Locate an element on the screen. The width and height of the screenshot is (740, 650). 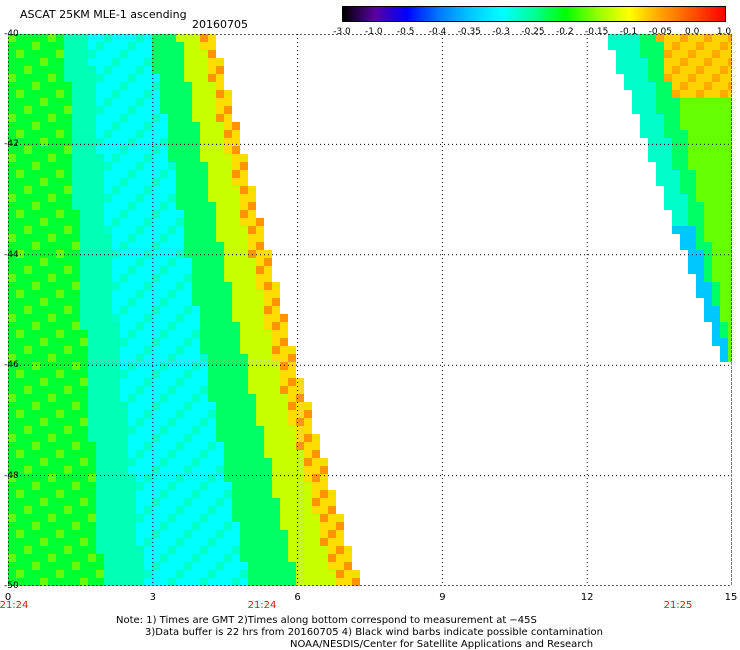
colorbar-label: -0.2 is located at coordinates (565, 32).